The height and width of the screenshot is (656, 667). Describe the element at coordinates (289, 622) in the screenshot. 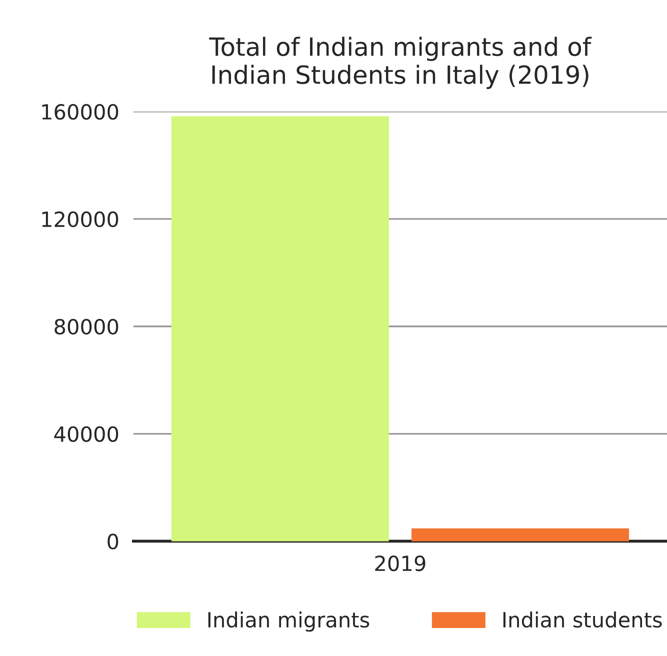

I see `legend-label: Indian migrants` at that location.